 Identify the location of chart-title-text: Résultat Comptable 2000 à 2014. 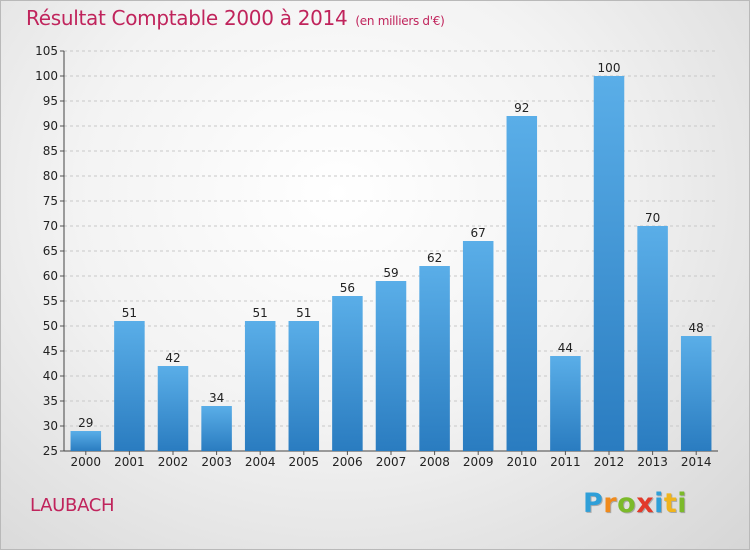
(187, 18).